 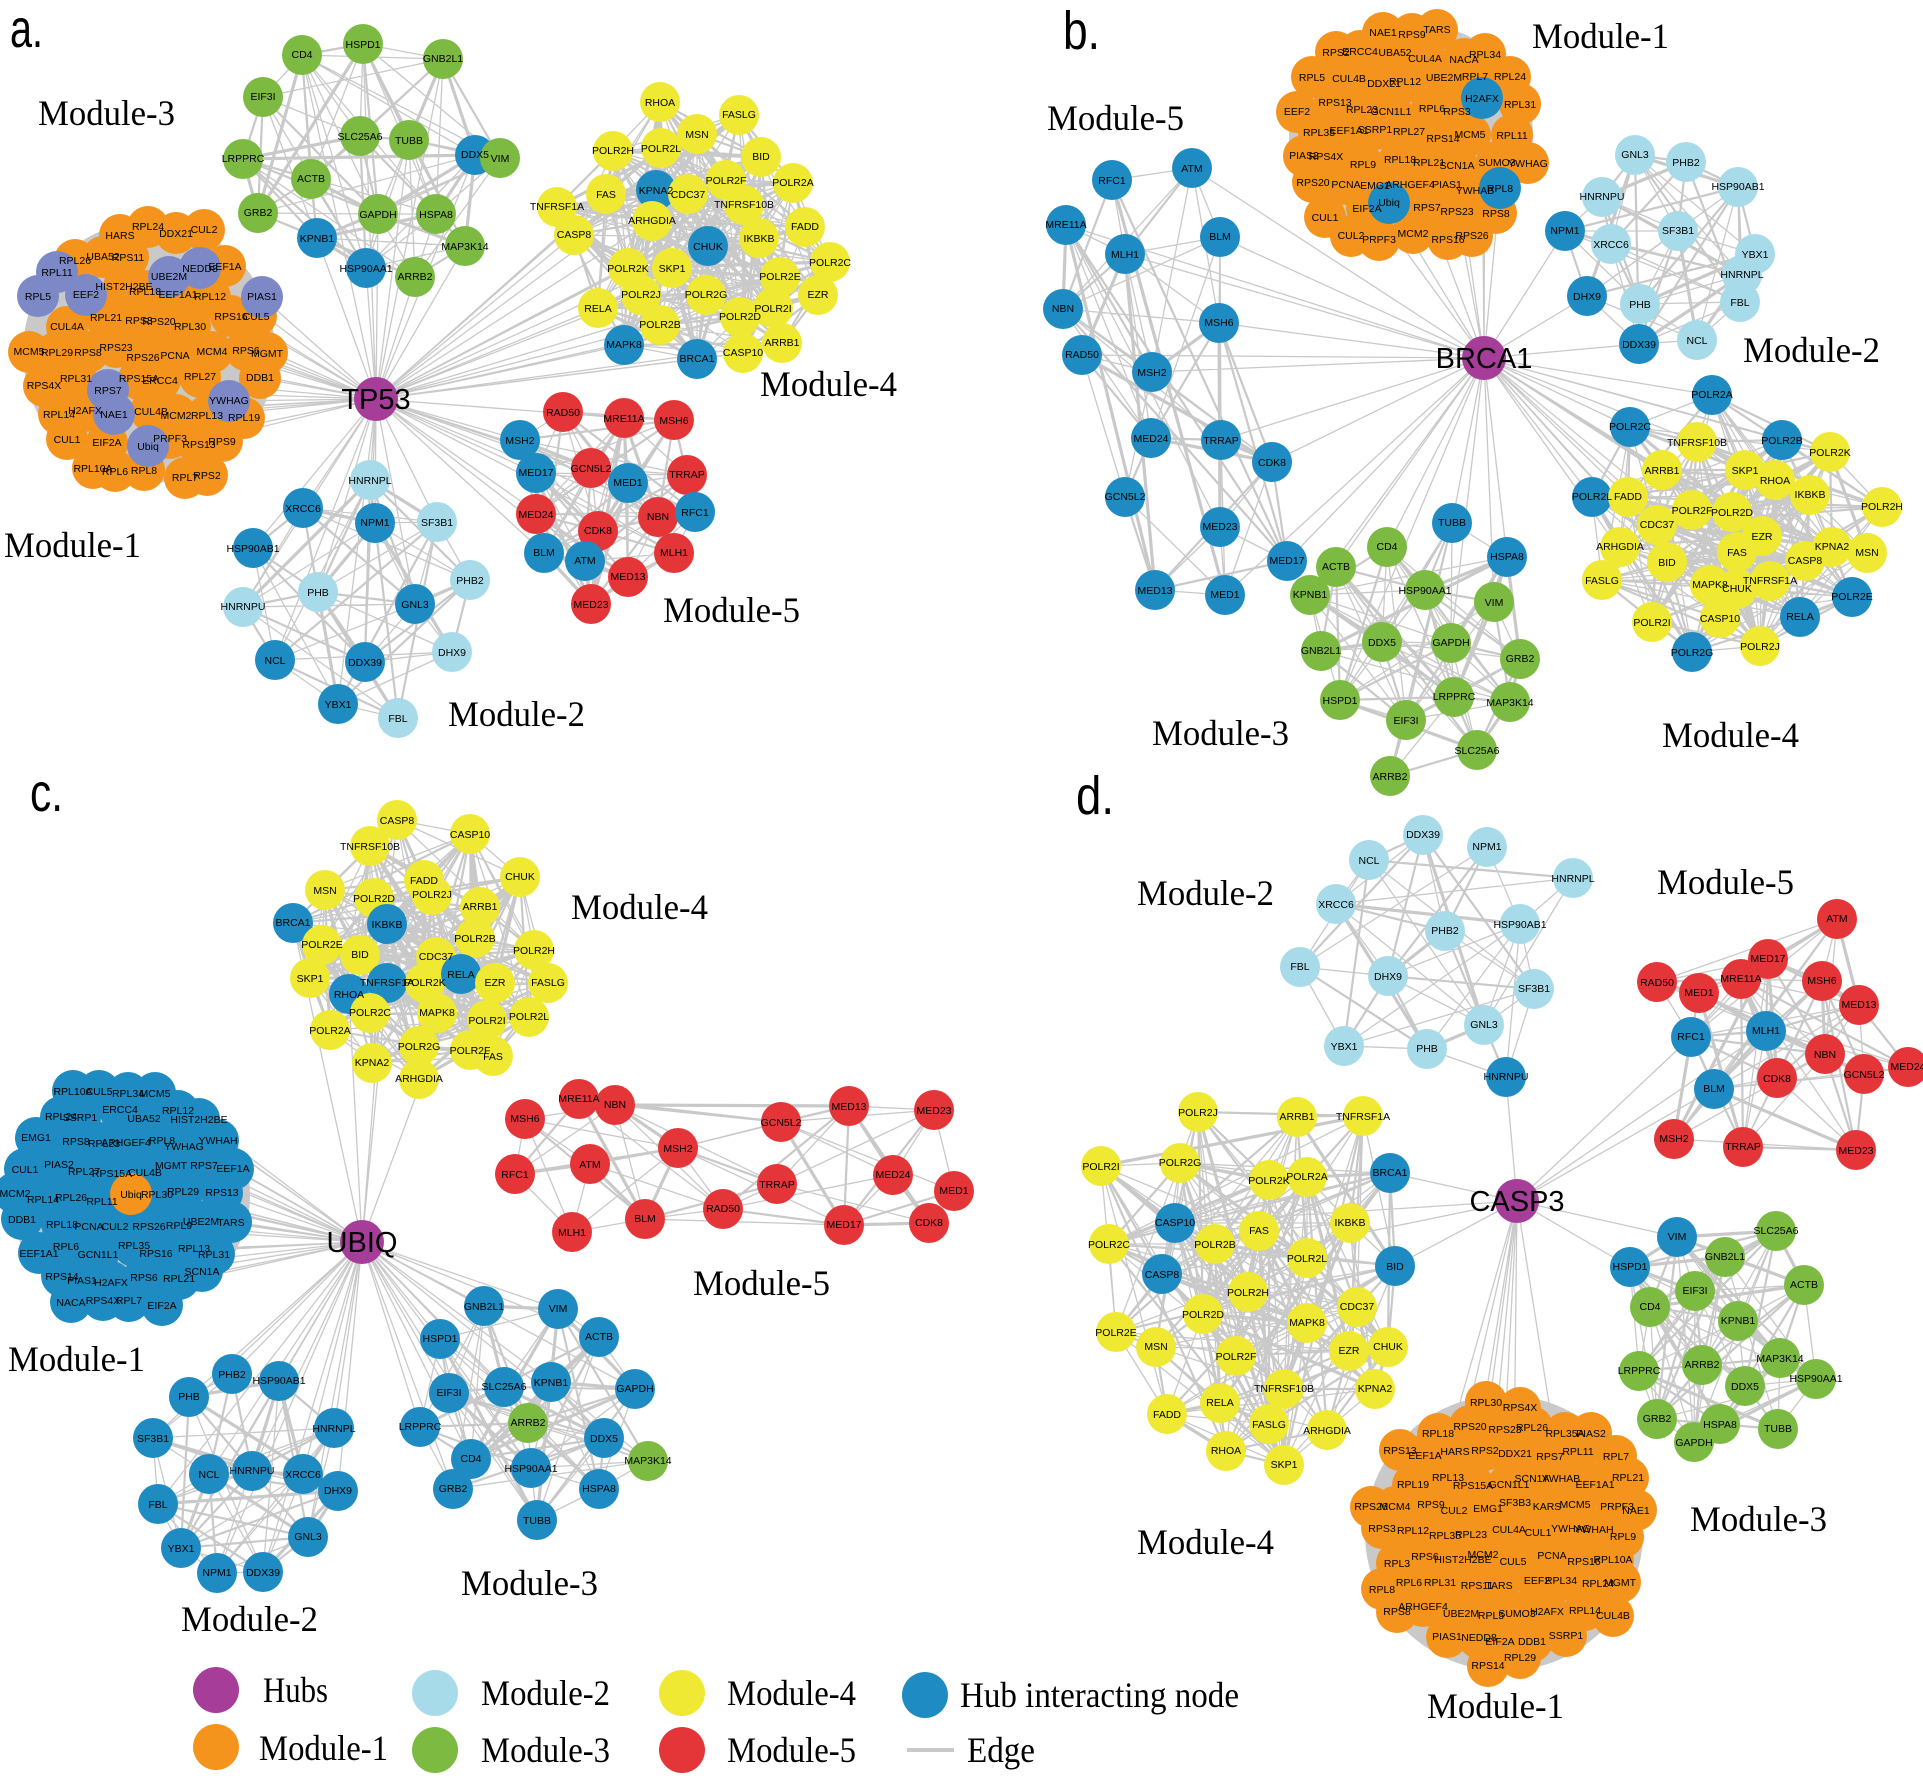 What do you see at coordinates (615, 1105) in the screenshot?
I see `svg-text: NBN` at bounding box center [615, 1105].